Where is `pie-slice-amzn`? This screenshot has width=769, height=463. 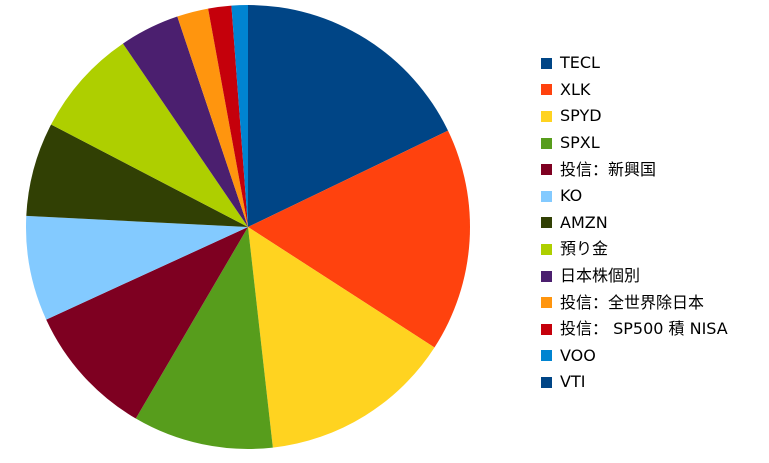
pie-slice-amzn is located at coordinates (137, 175).